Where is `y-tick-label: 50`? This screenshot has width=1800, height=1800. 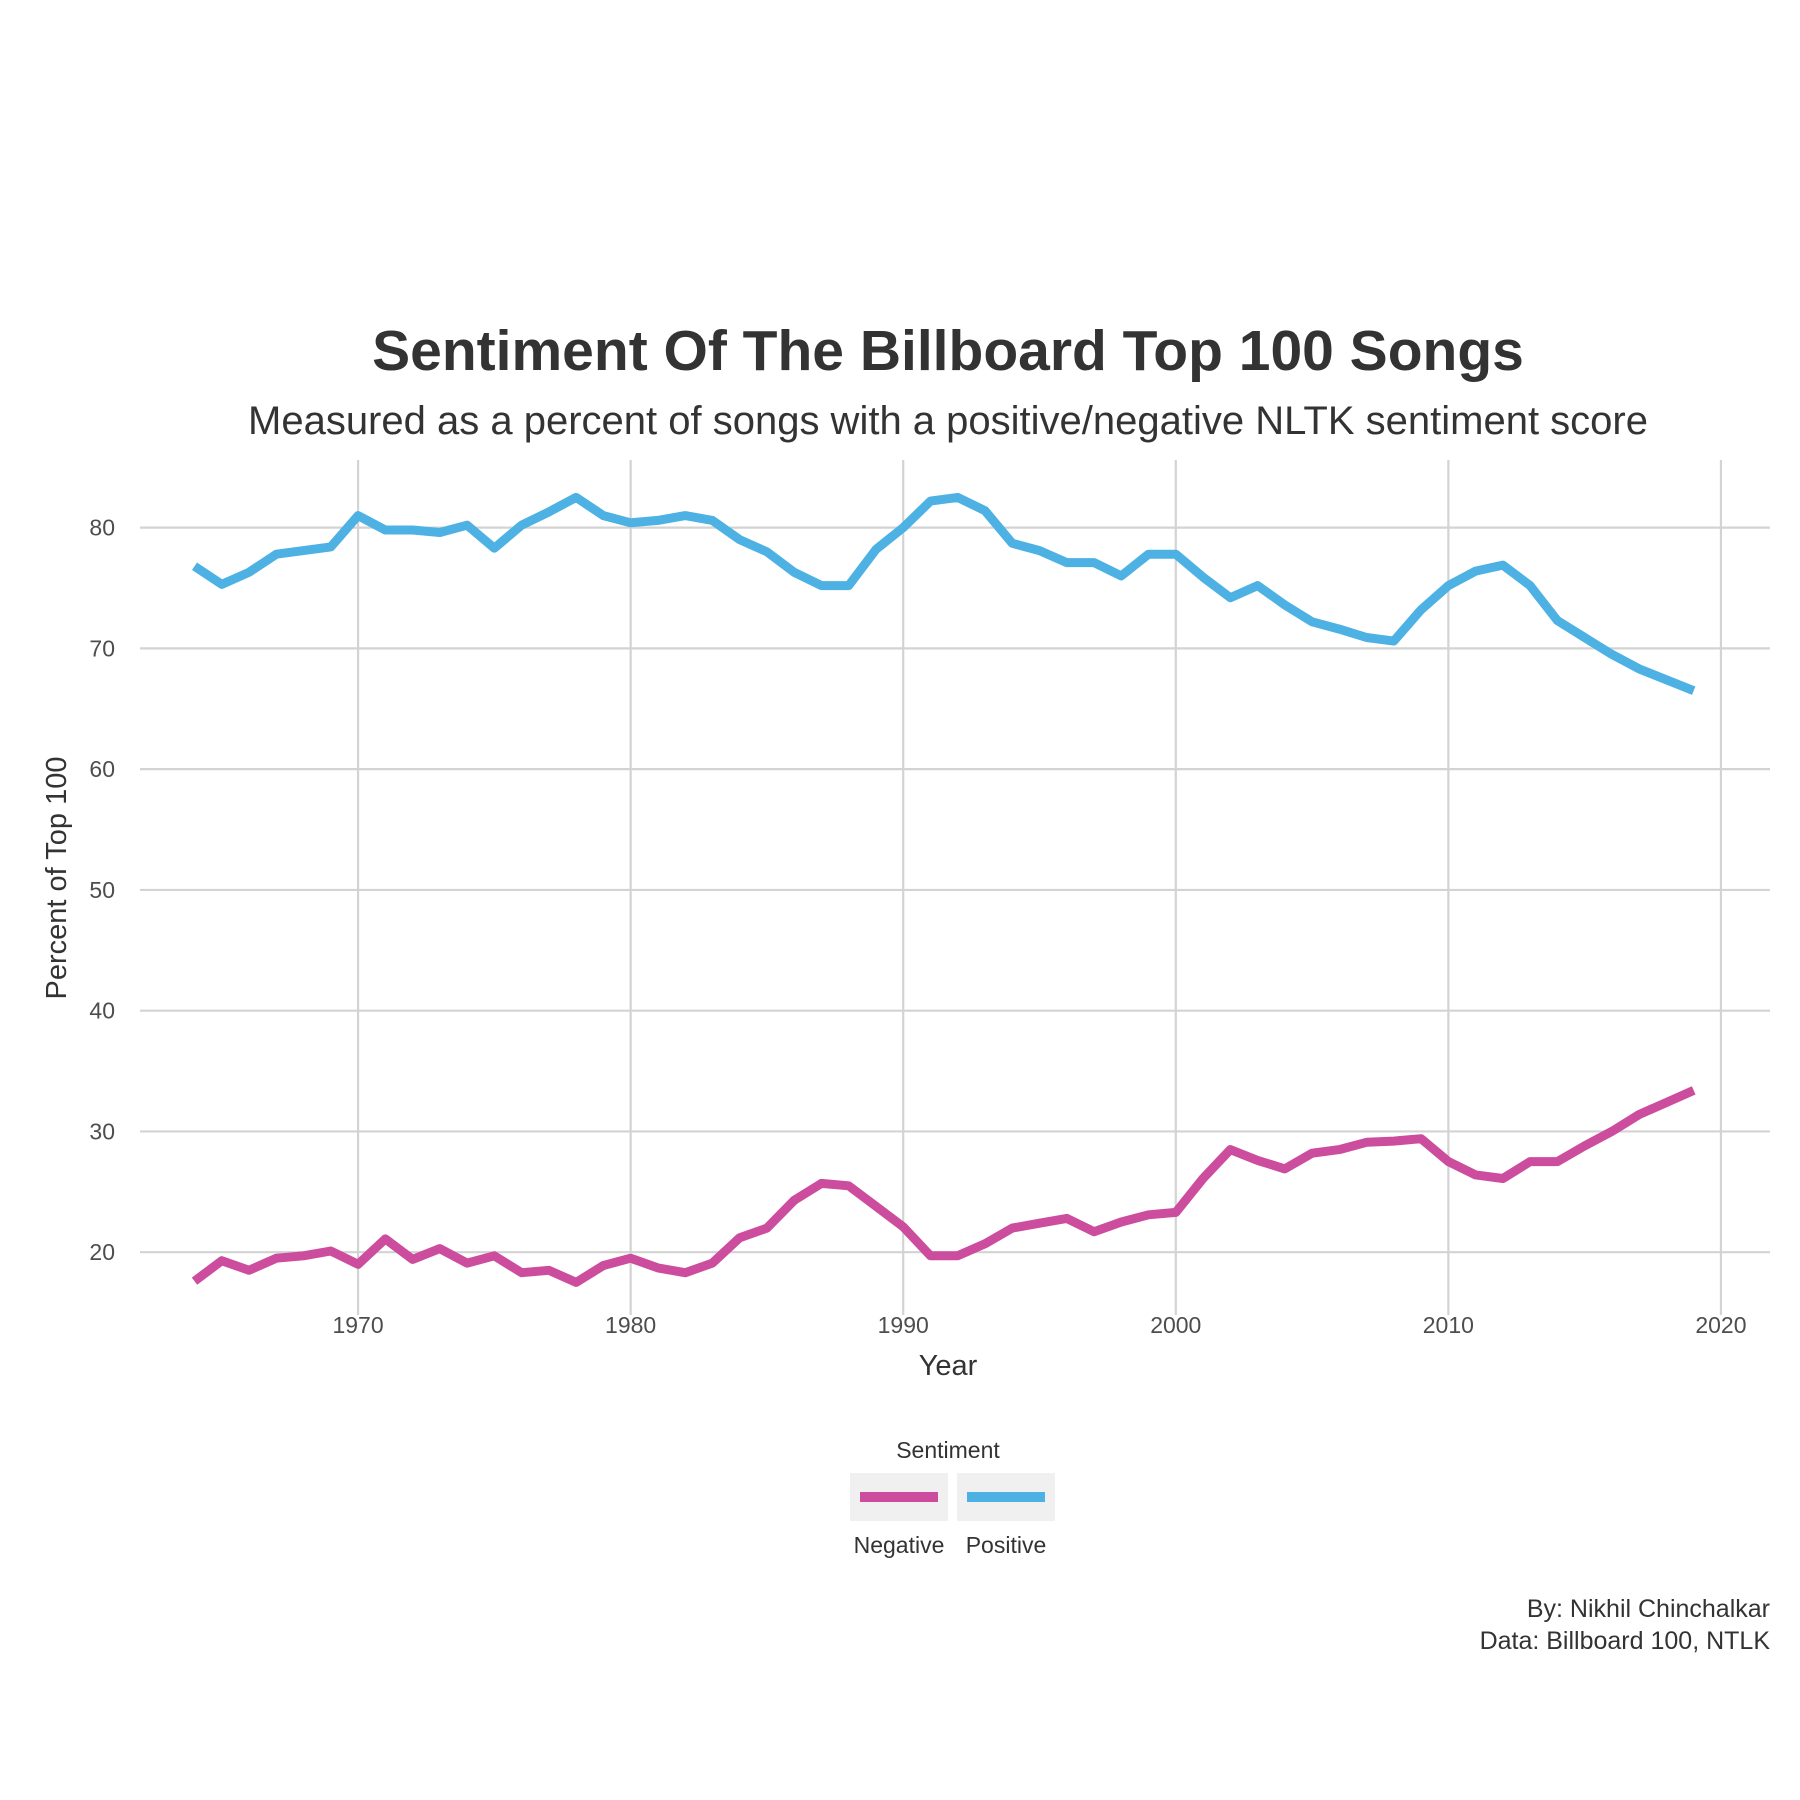 y-tick-label: 50 is located at coordinates (102, 890).